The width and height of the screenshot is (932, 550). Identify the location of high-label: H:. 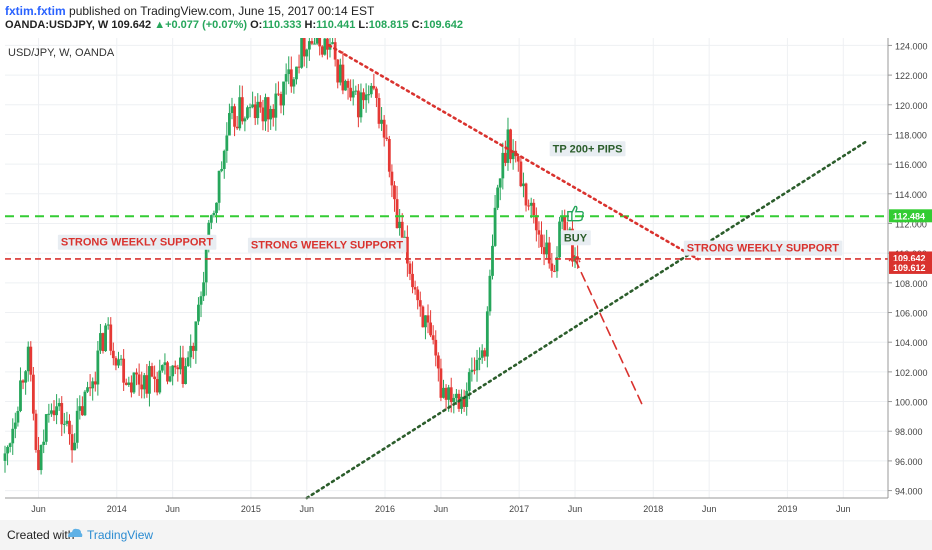
(310, 25).